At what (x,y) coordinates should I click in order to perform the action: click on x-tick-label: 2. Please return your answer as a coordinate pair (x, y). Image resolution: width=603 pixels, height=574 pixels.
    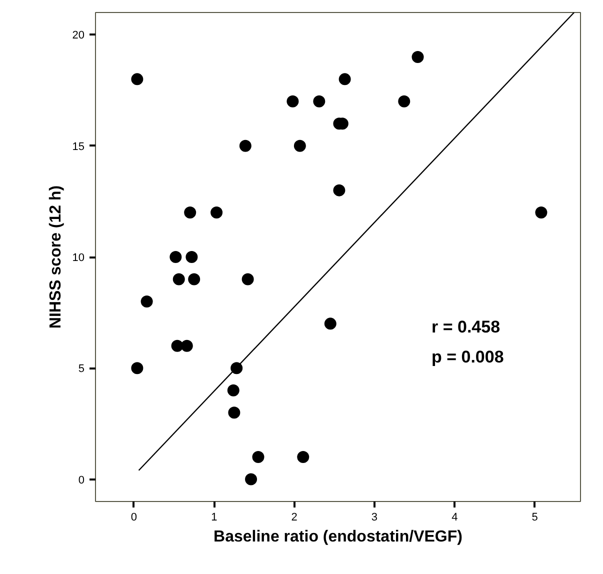
    Looking at the image, I should click on (294, 518).